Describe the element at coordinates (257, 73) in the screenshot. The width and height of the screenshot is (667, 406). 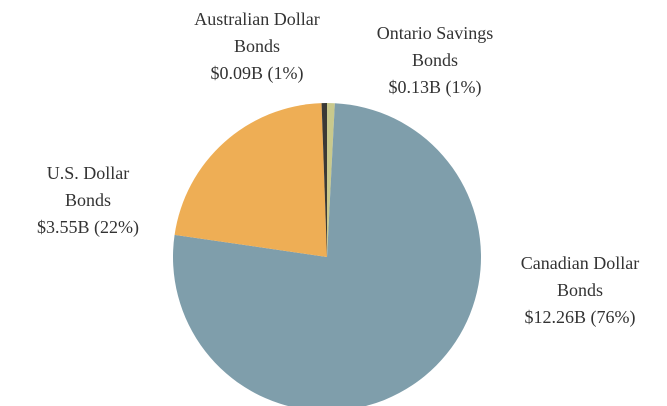
I see `value-label: $0.09B (1%)` at that location.